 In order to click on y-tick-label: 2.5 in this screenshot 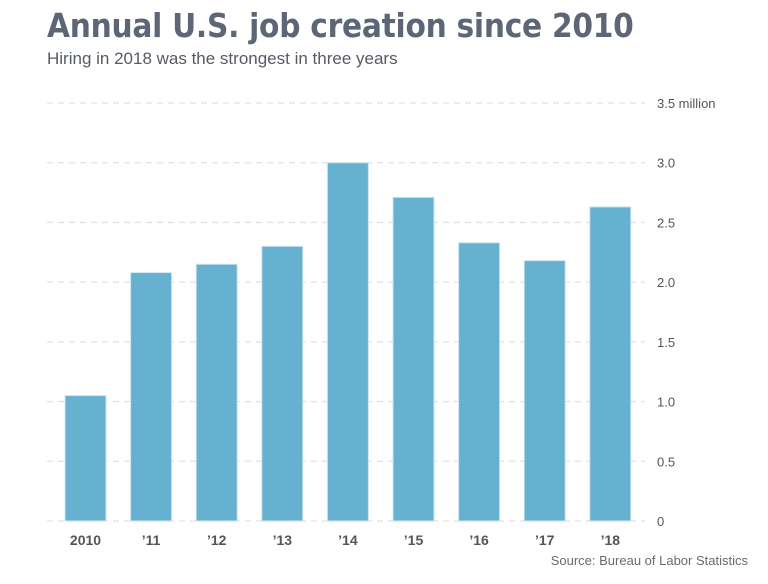, I will do `click(666, 222)`.